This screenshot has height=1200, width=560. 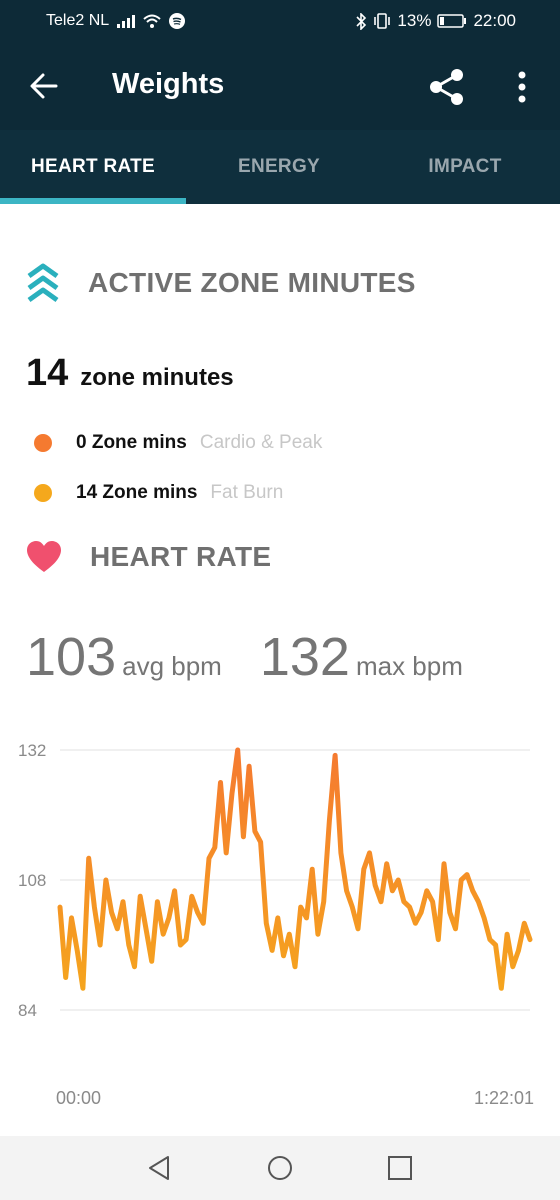 I want to click on cardio-zone-dot-icon, so click(x=43, y=443).